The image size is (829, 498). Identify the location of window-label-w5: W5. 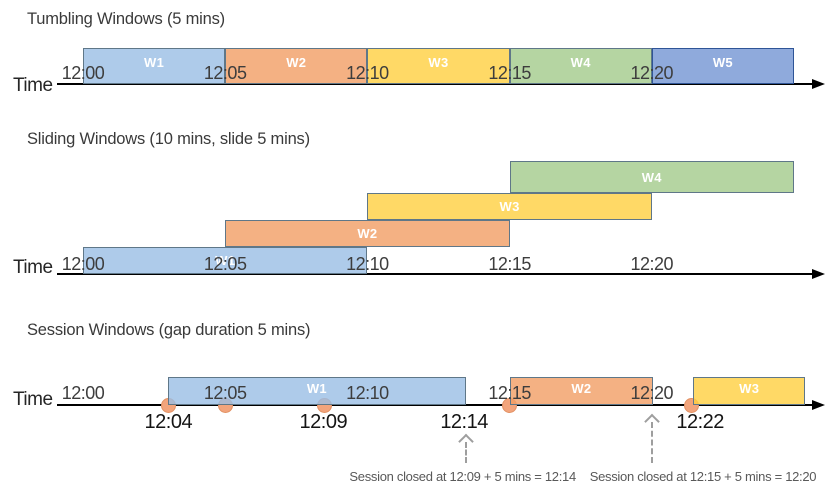
(722, 62).